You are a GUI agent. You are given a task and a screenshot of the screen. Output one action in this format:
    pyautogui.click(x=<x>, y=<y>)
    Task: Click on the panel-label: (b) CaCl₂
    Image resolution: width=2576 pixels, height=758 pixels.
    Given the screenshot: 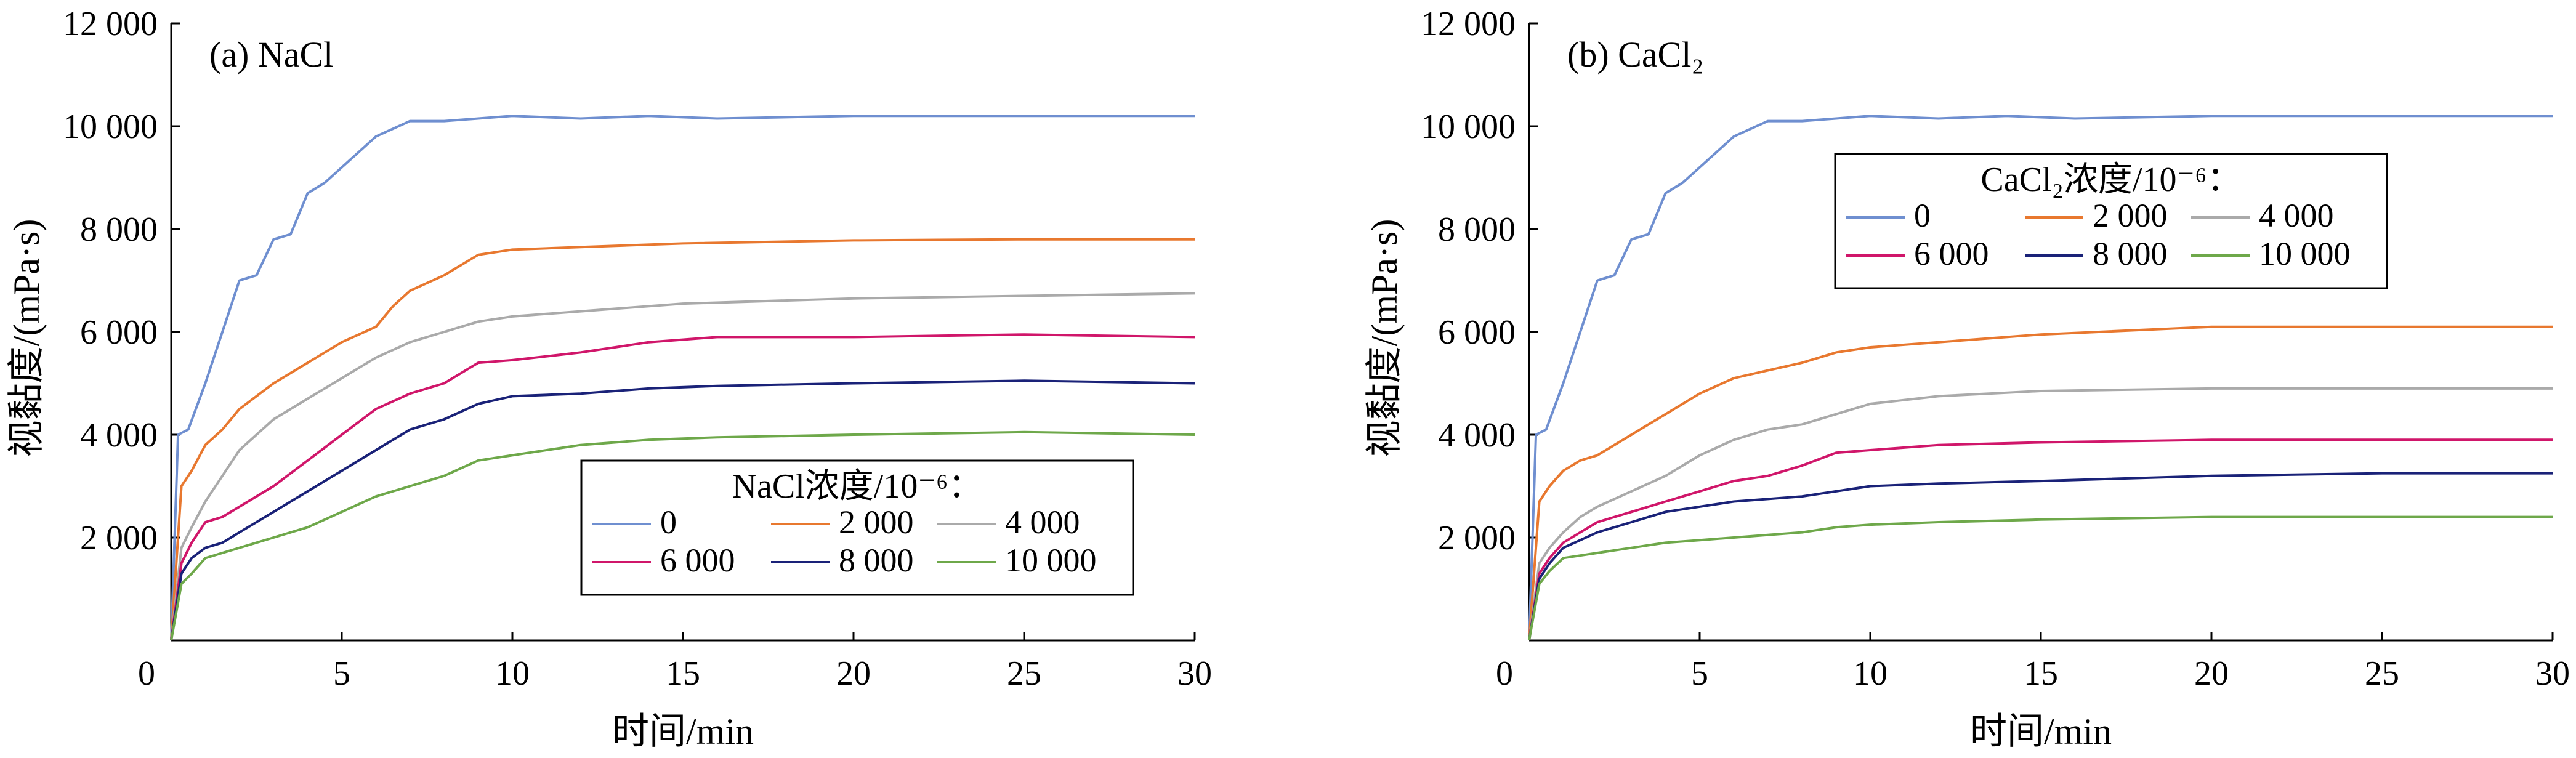 What is the action you would take?
    pyautogui.click(x=1635, y=54)
    